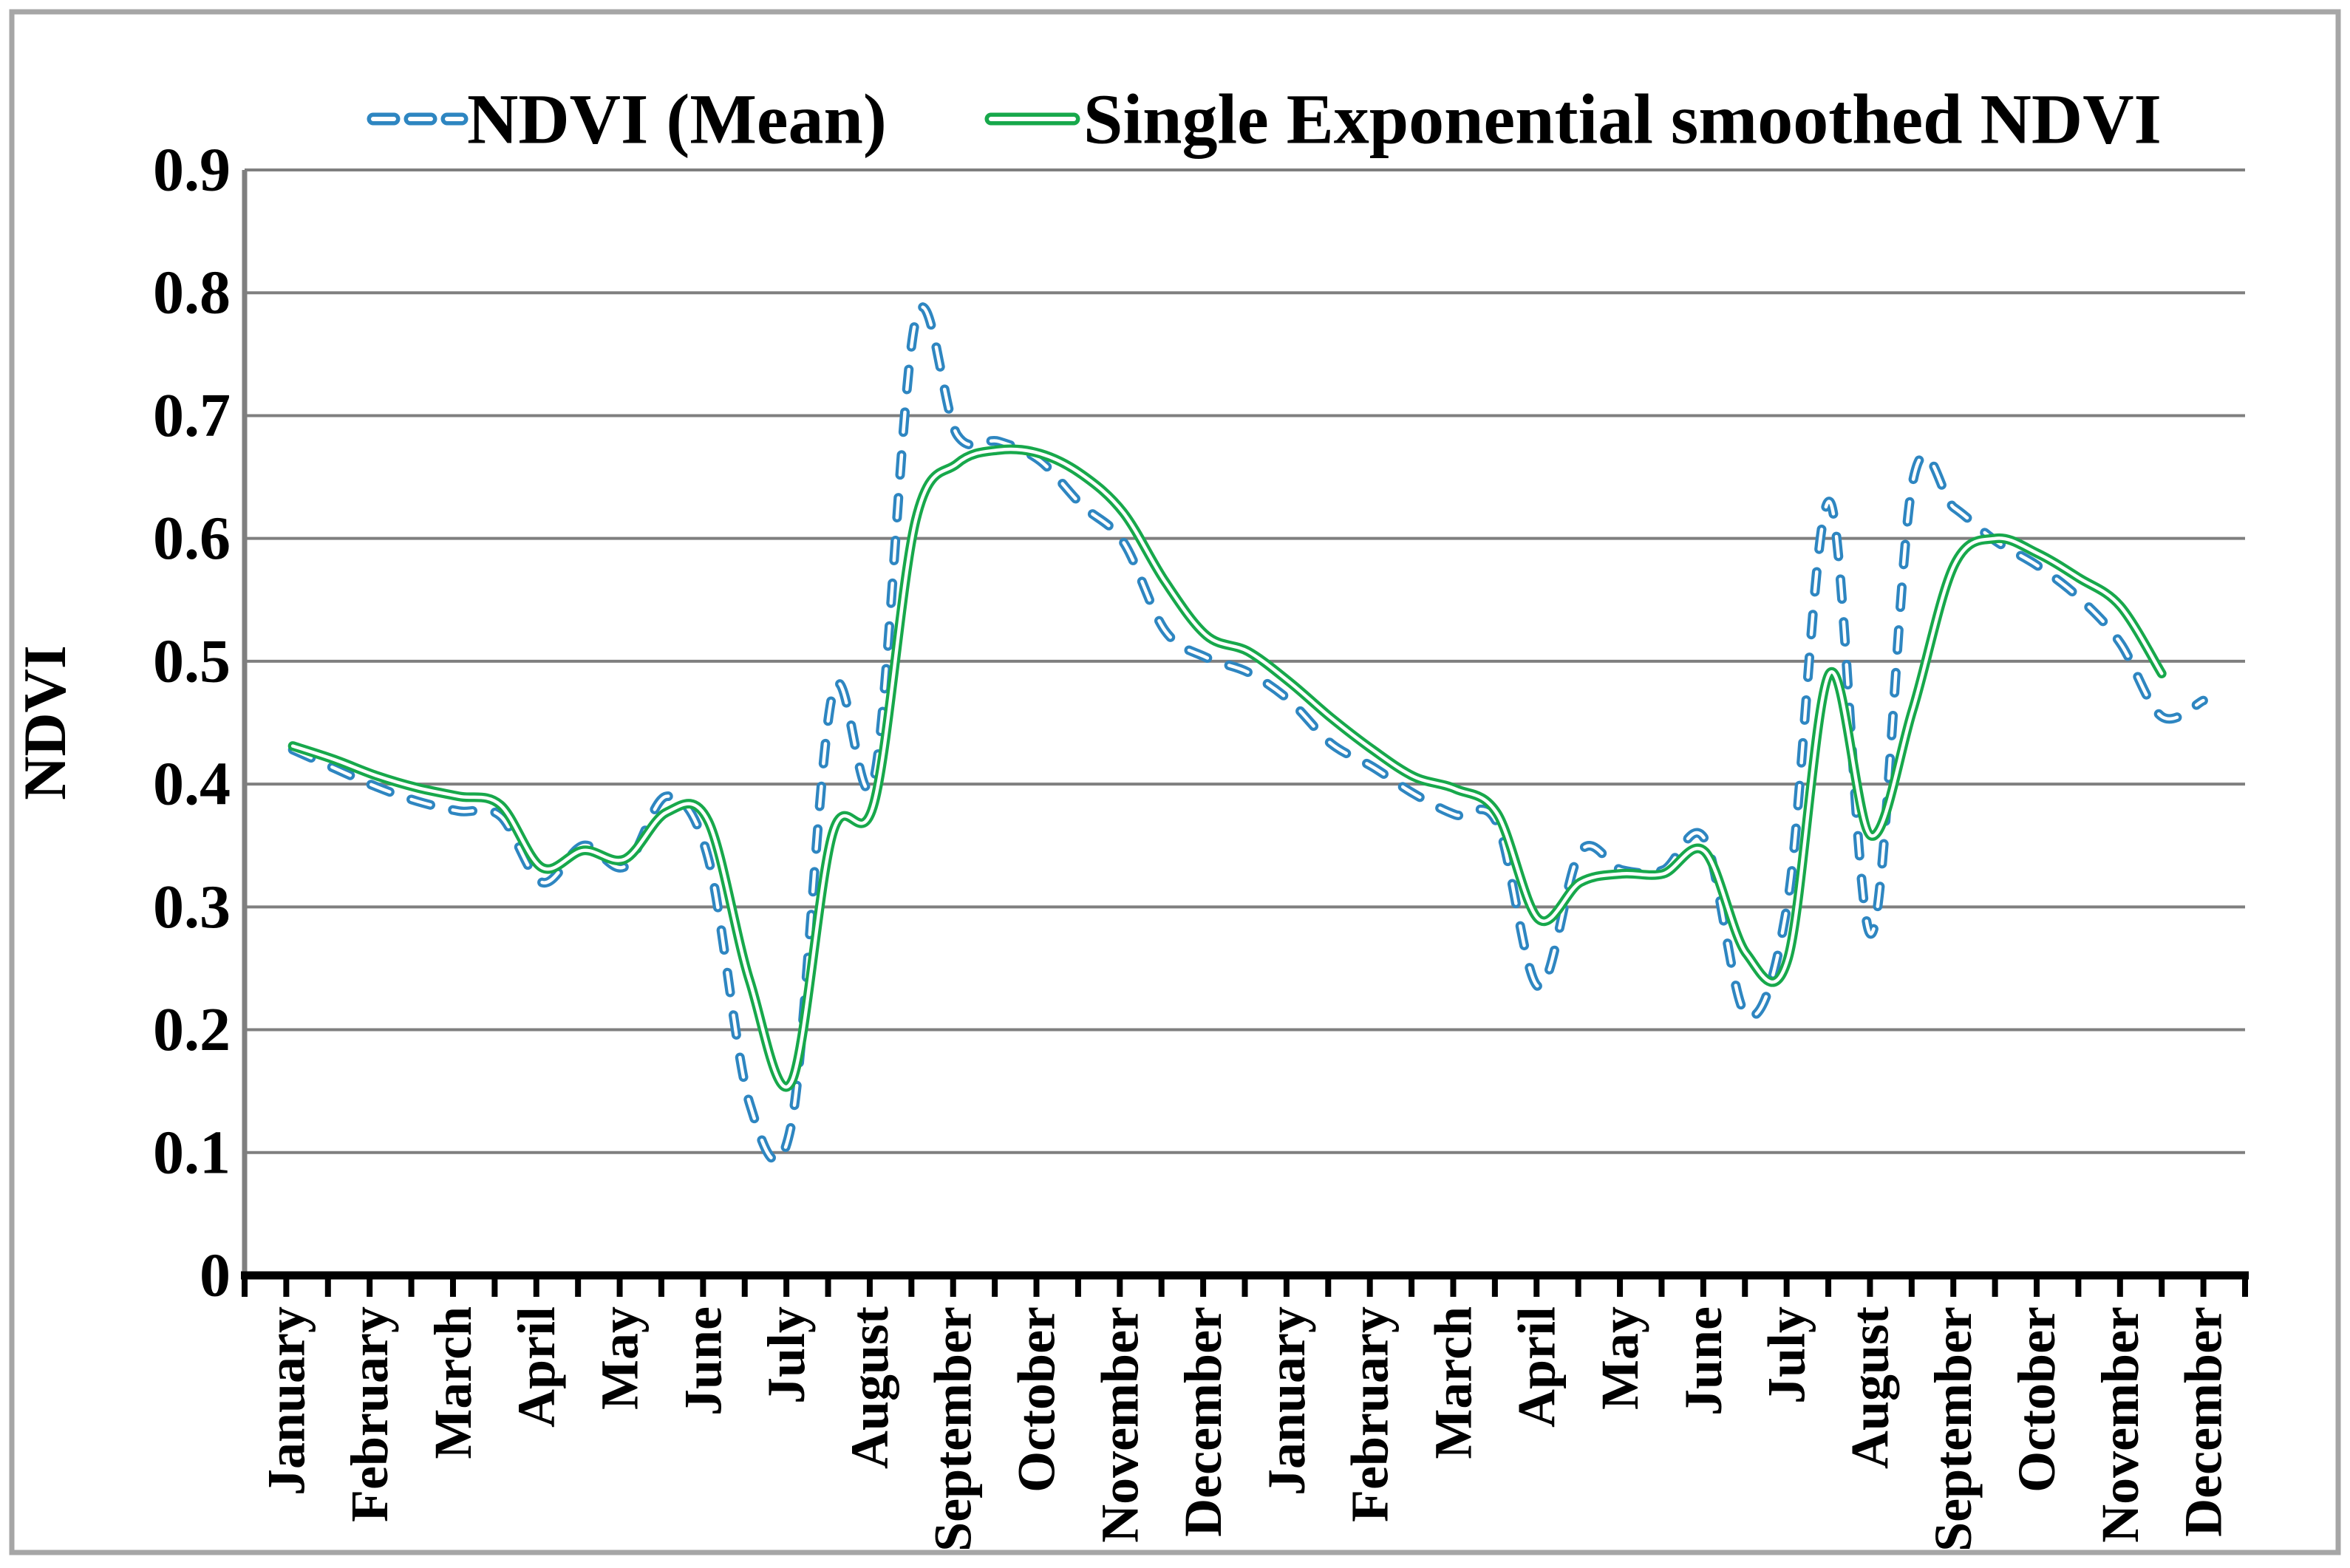 This screenshot has width=2350, height=1568. I want to click on x-month-label-july-1: July, so click(786, 1355).